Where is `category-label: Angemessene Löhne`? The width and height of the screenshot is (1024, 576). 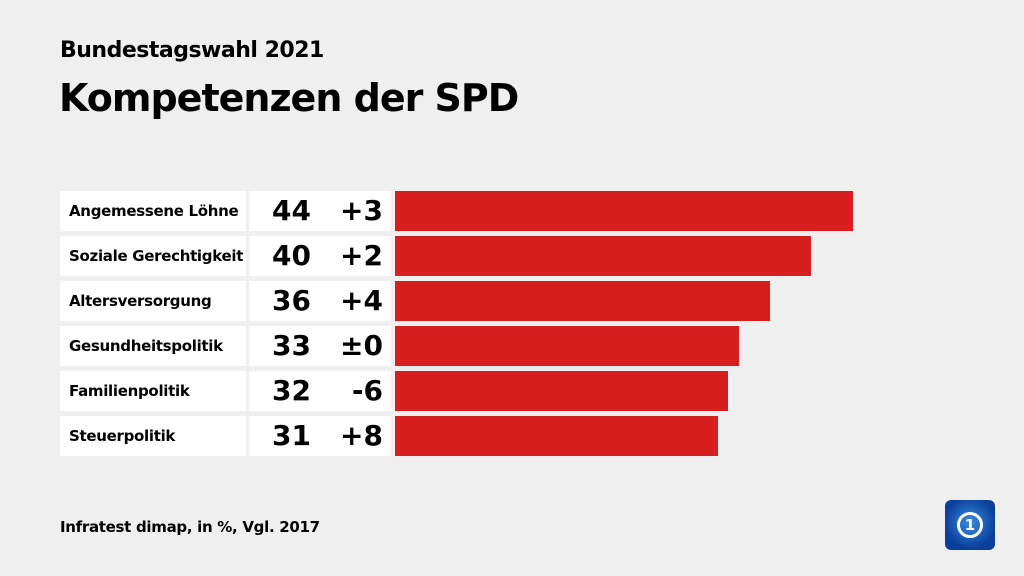
category-label: Angemessene Löhne is located at coordinates (153, 211).